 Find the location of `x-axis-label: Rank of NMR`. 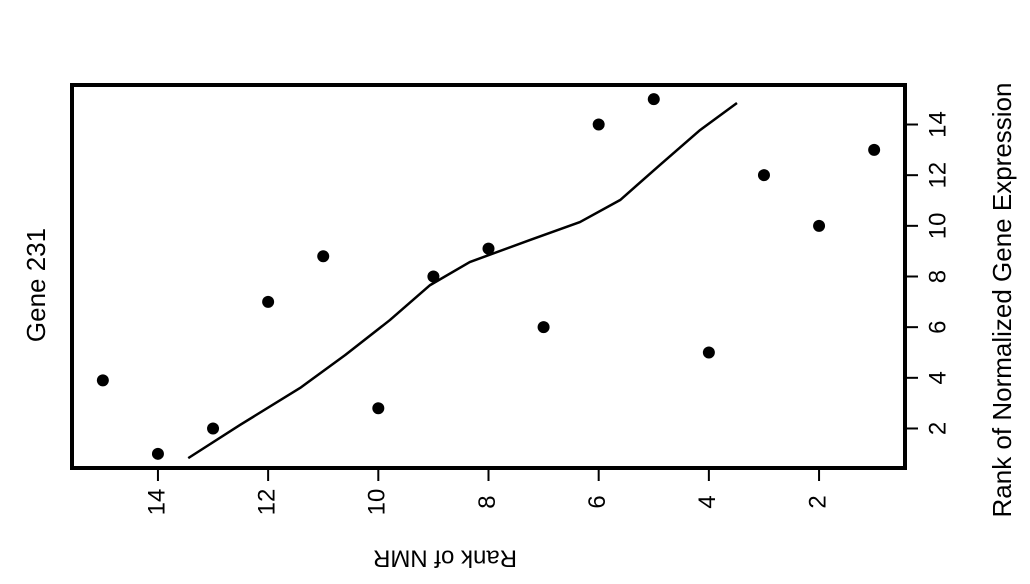

x-axis-label: Rank of NMR is located at coordinates (445, 558).